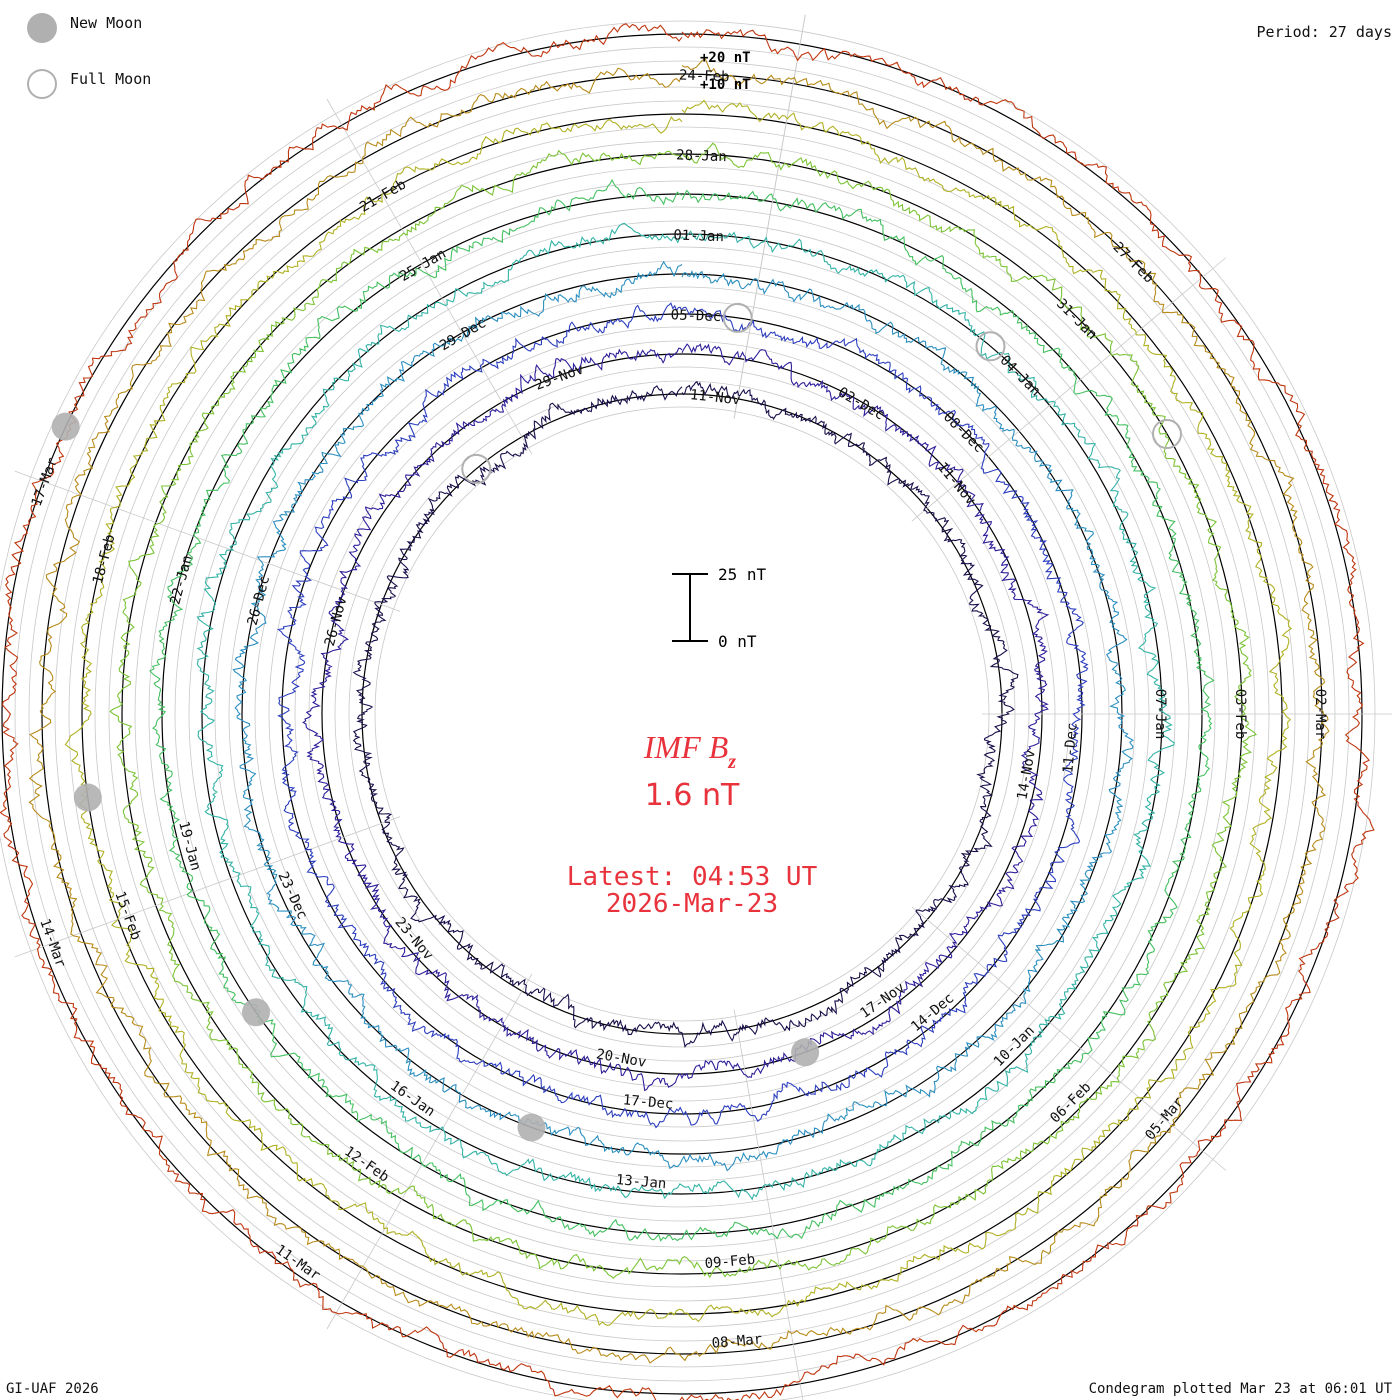 This screenshot has height=1400, width=1400. What do you see at coordinates (1019, 375) in the screenshot?
I see `date-label: 04-Jan` at bounding box center [1019, 375].